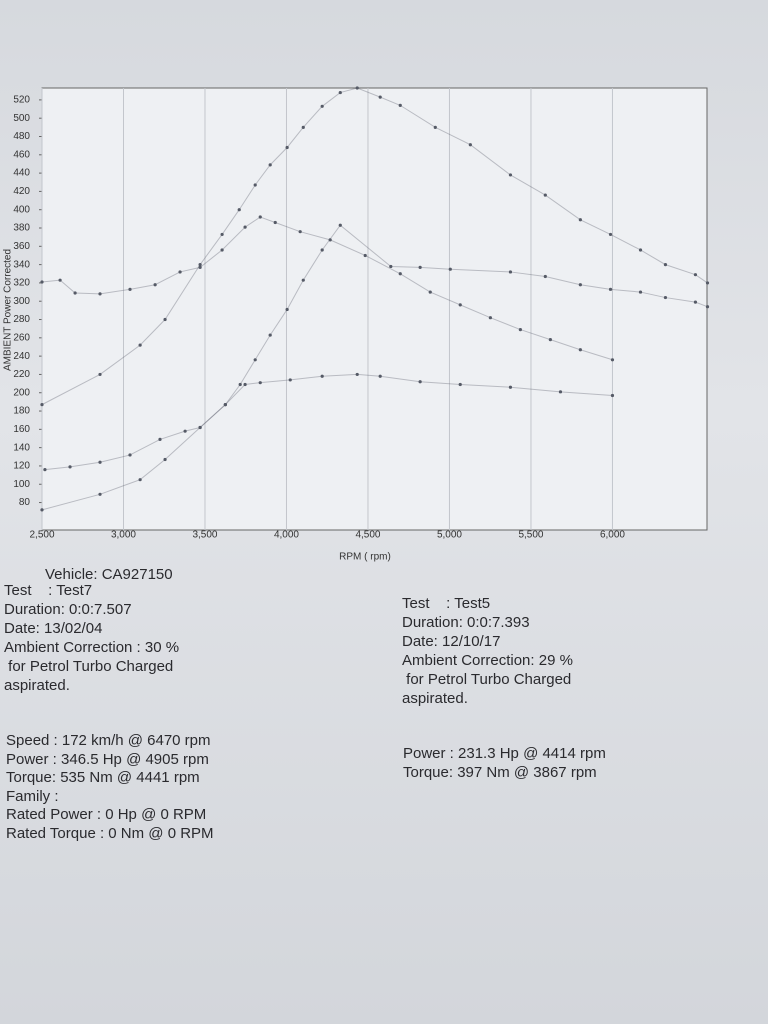 This screenshot has width=768, height=1024. What do you see at coordinates (103, 777) in the screenshot?
I see `report-line: Torque: 535 Nm @ 4441 rpm` at bounding box center [103, 777].